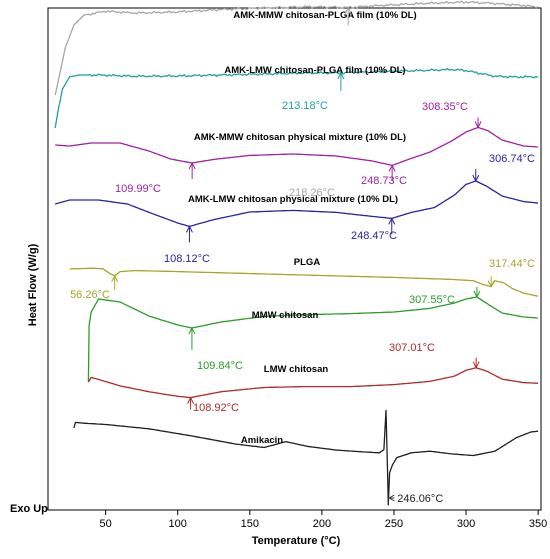  Describe the element at coordinates (187, 259) in the screenshot. I see `annotation-label: 108.12°C` at that location.